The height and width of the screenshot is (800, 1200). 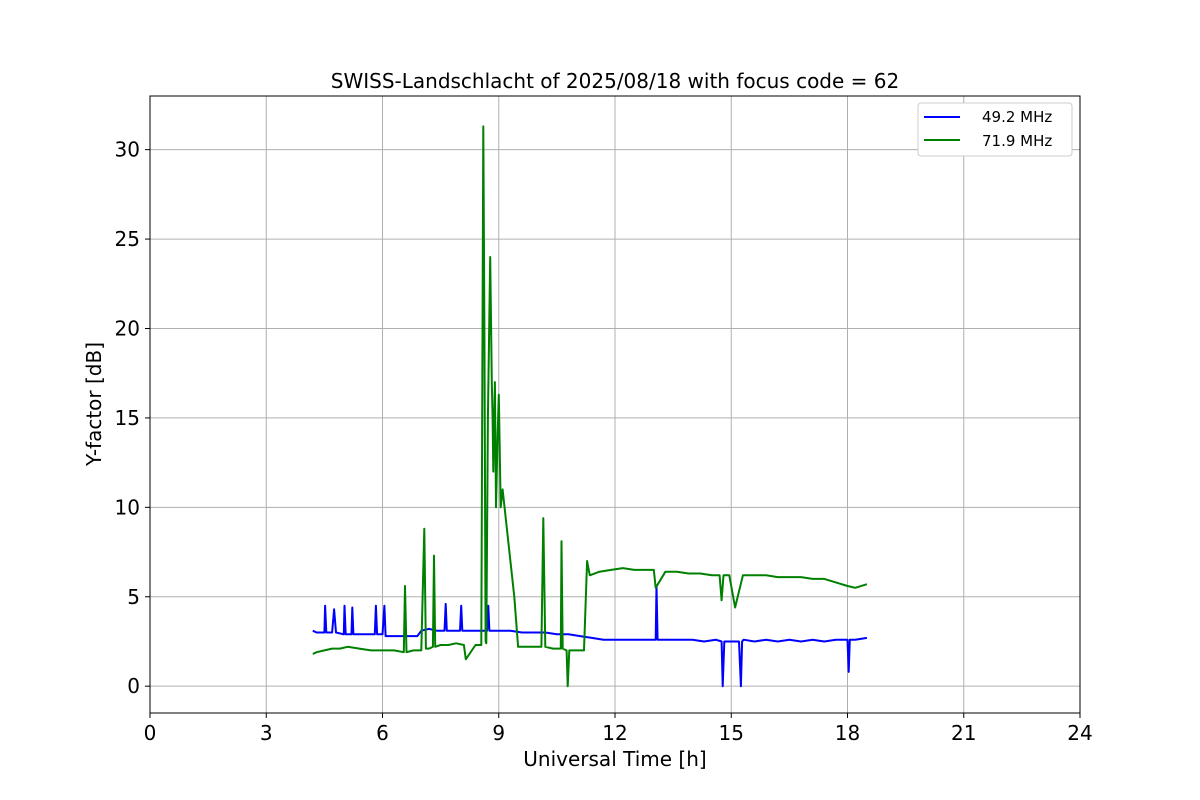 I want to click on series-line-blue, so click(x=590, y=636).